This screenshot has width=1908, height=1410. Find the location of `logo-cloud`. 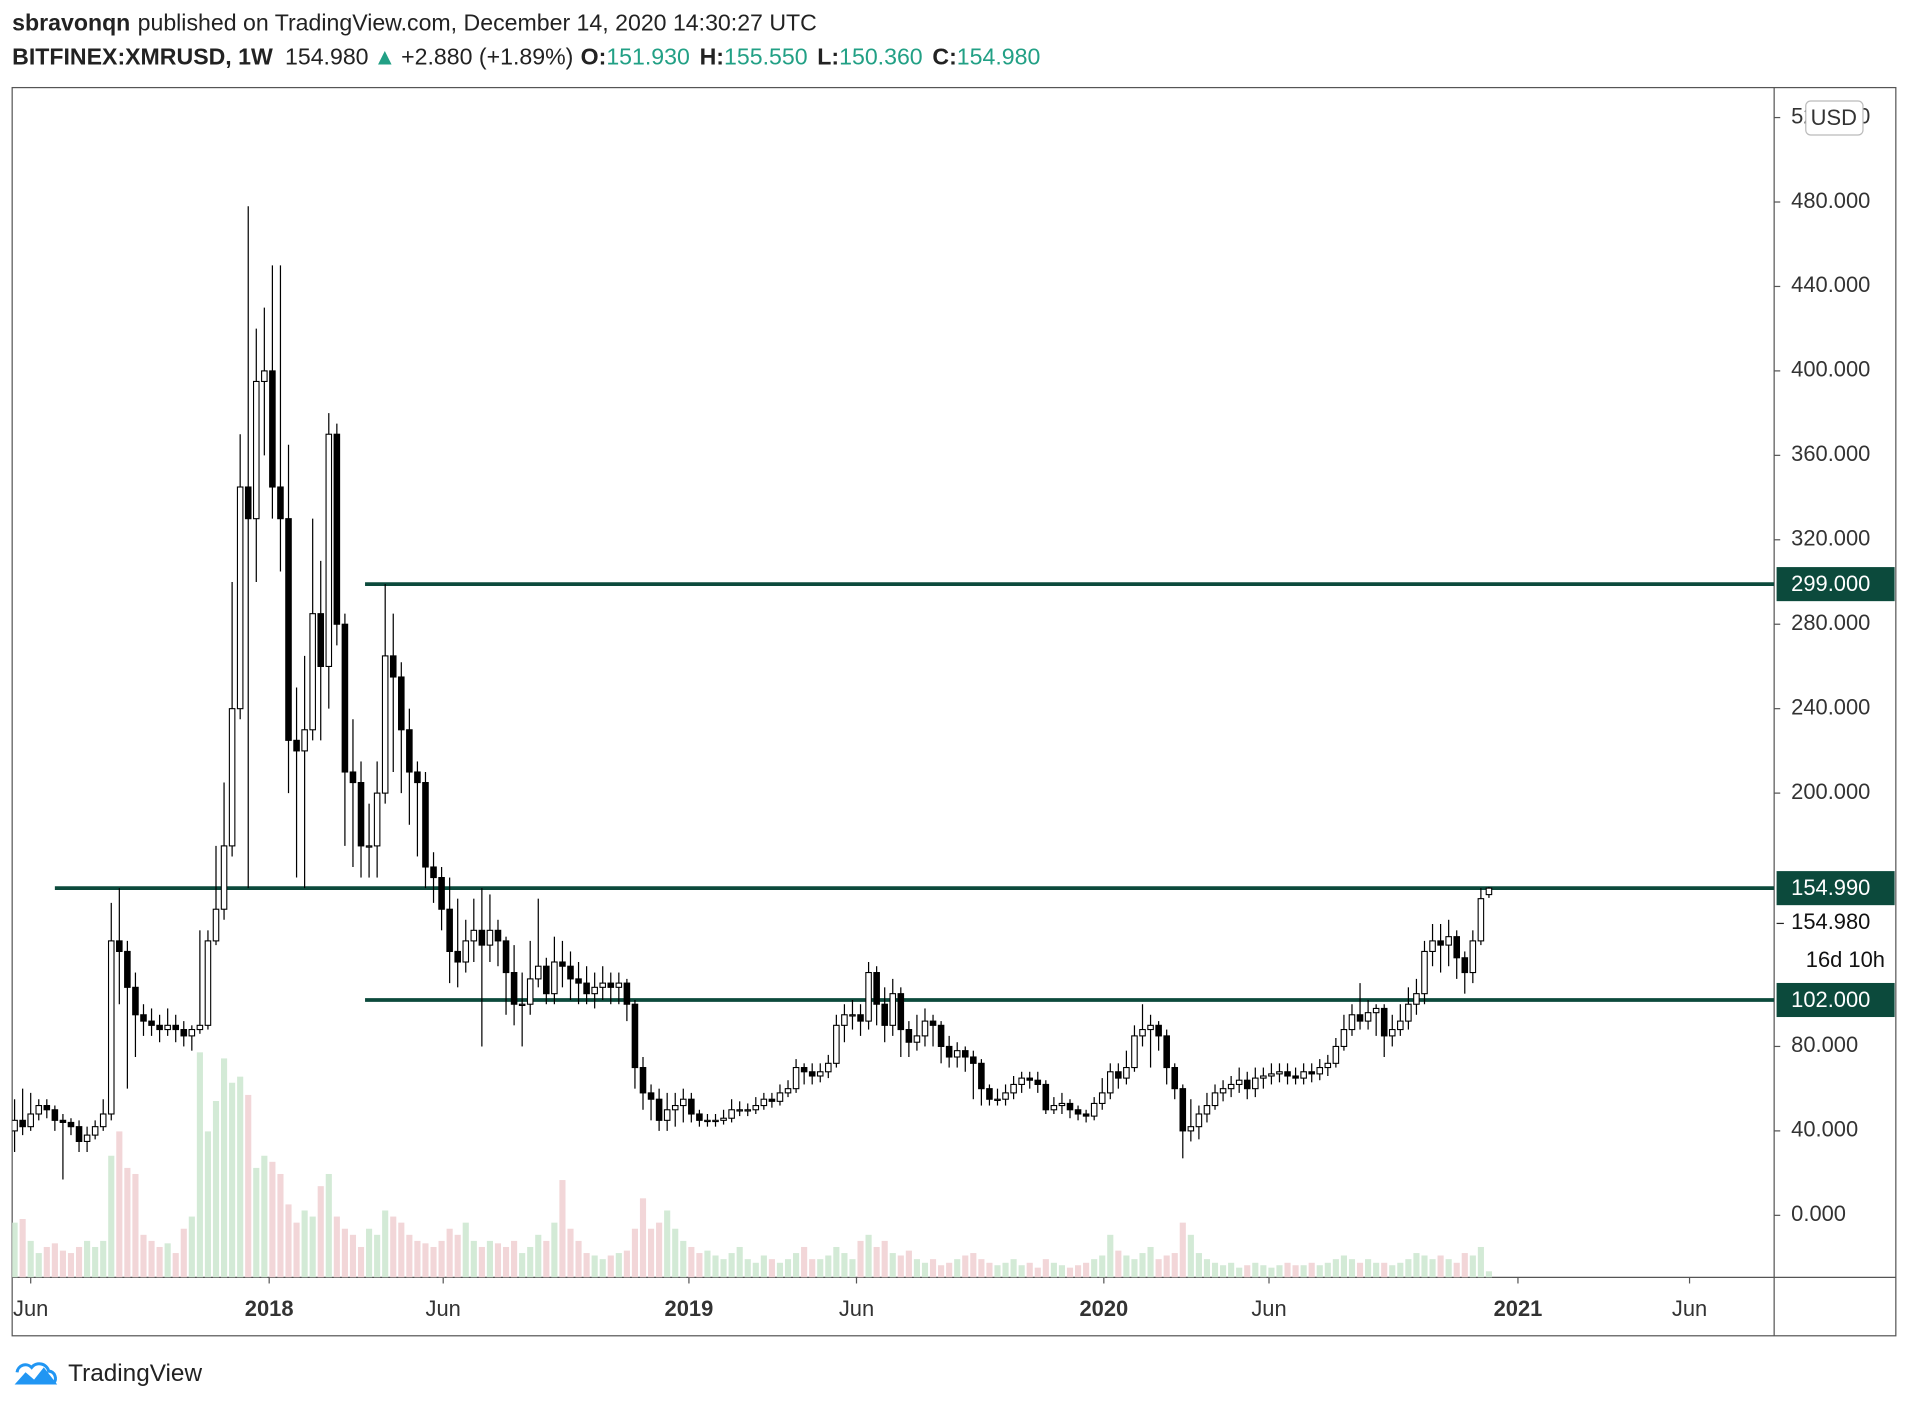

logo-cloud is located at coordinates (36, 1373).